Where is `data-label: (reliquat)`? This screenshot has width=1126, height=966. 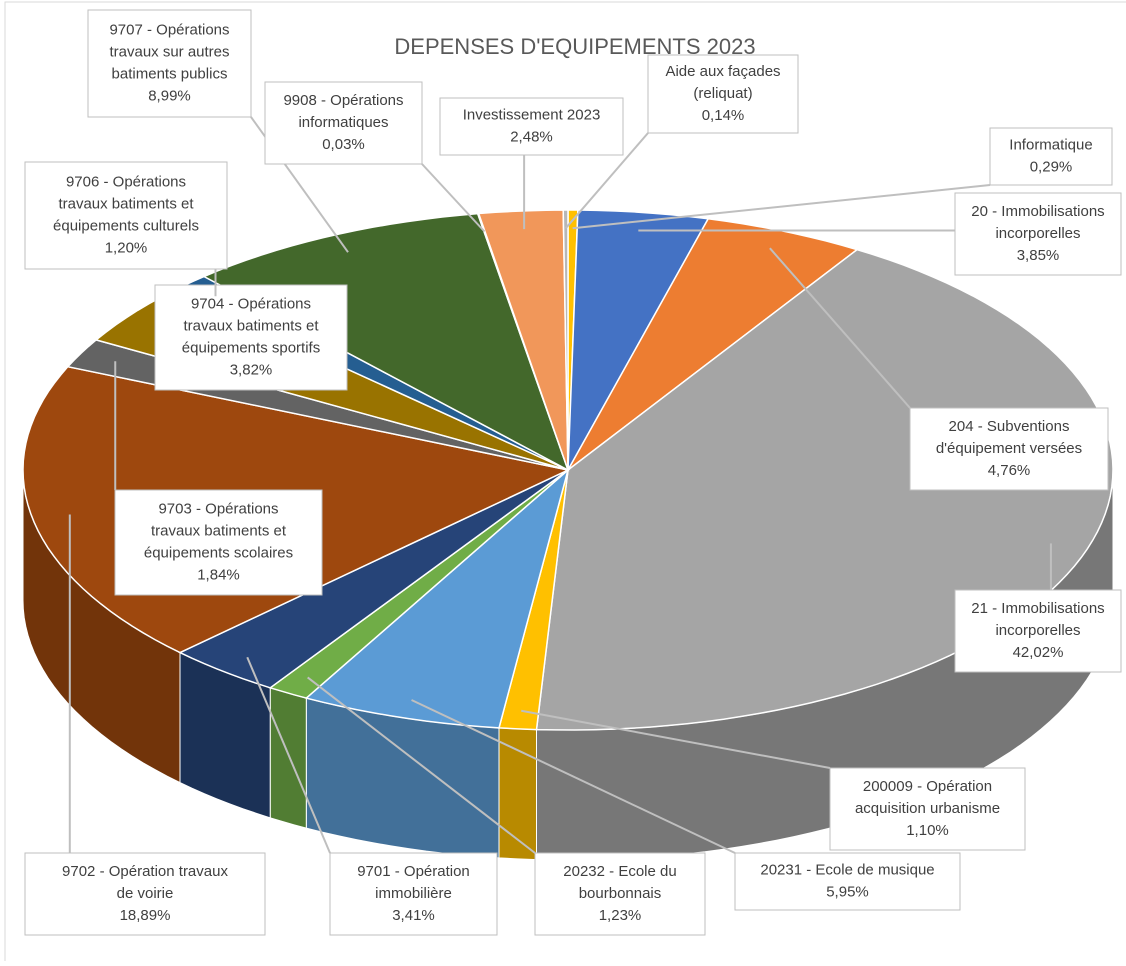
data-label: (reliquat) is located at coordinates (722, 93).